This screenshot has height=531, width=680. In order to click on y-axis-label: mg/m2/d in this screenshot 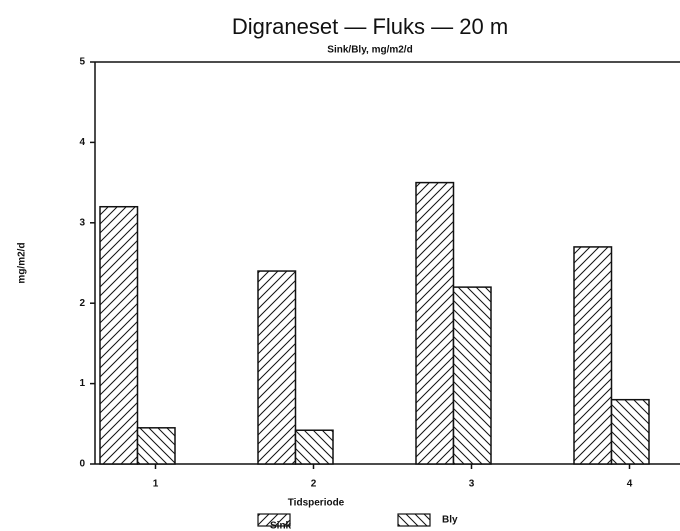, I will do `click(22, 262)`.